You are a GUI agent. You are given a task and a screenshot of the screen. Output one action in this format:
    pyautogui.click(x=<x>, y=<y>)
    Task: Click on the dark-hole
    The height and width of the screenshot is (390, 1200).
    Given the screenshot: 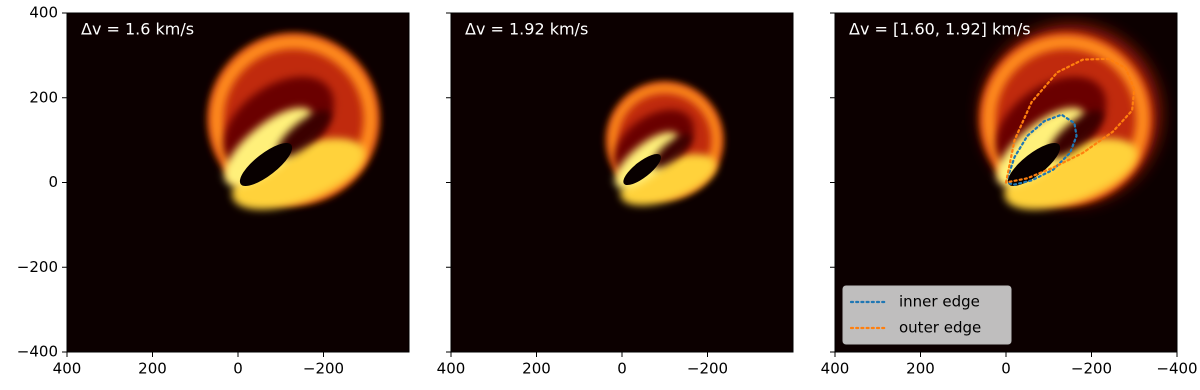 What is the action you would take?
    pyautogui.click(x=672, y=150)
    